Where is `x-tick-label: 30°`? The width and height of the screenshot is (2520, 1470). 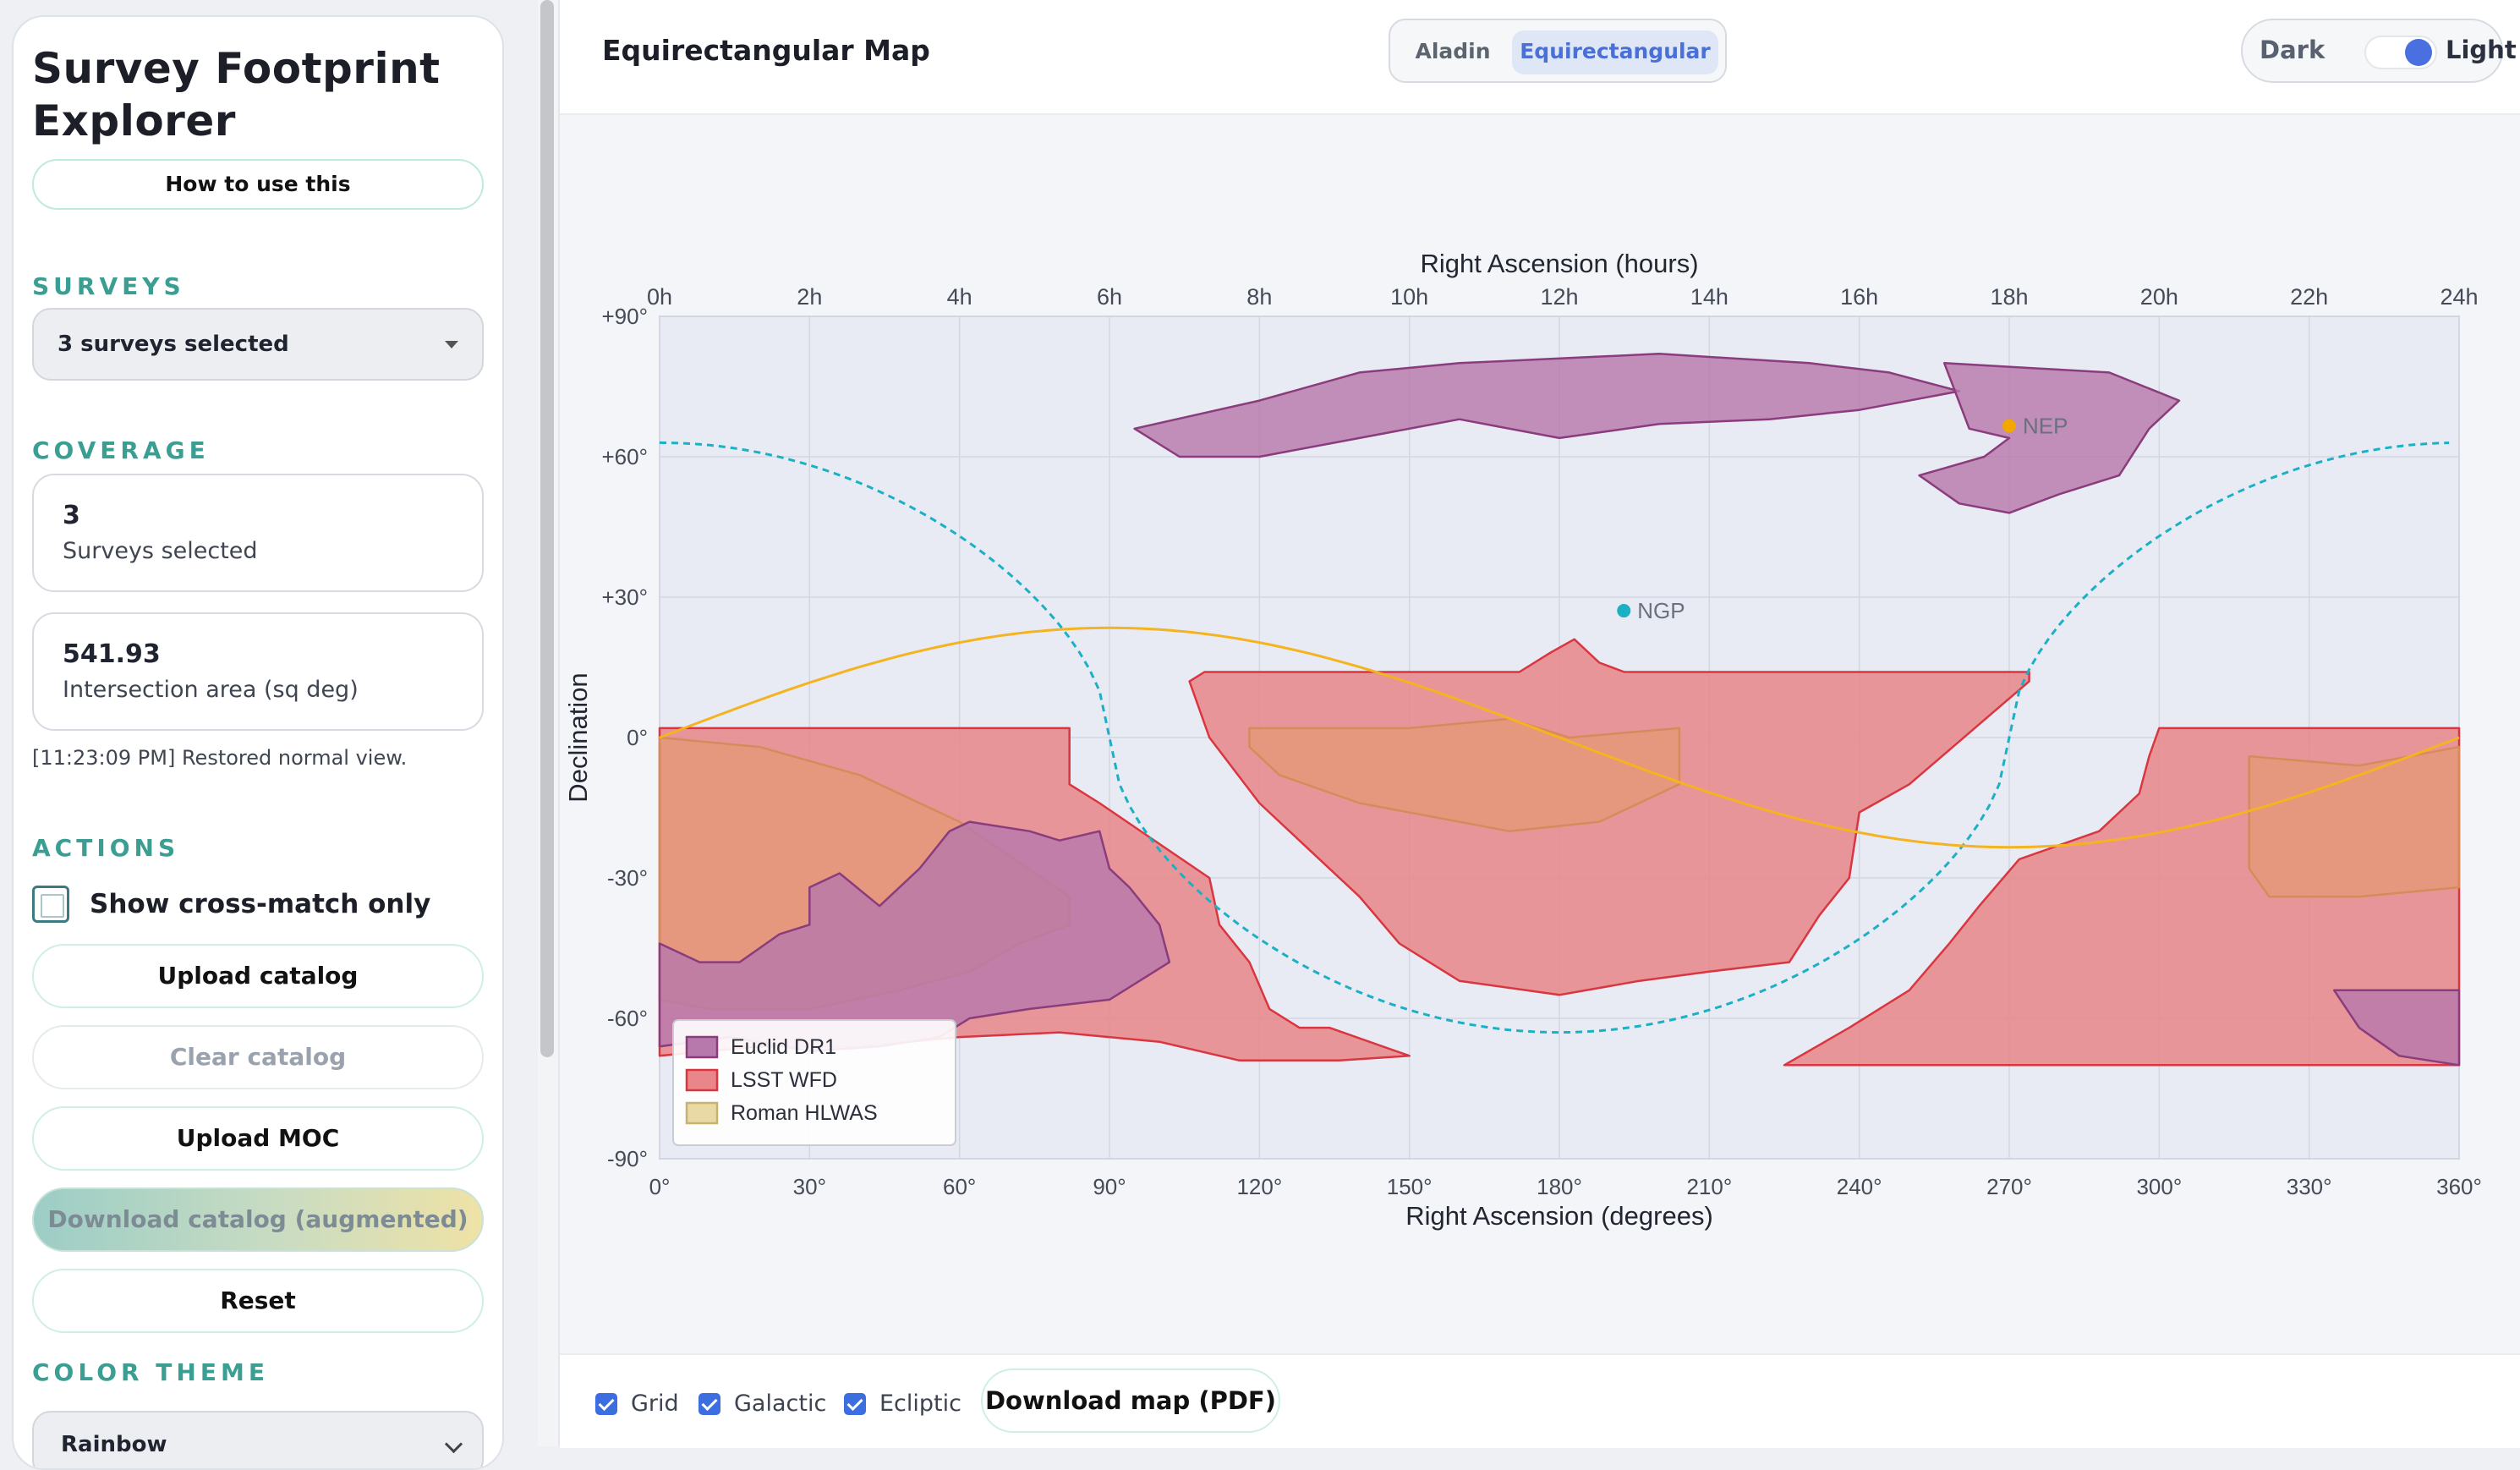 x-tick-label: 30° is located at coordinates (809, 1186).